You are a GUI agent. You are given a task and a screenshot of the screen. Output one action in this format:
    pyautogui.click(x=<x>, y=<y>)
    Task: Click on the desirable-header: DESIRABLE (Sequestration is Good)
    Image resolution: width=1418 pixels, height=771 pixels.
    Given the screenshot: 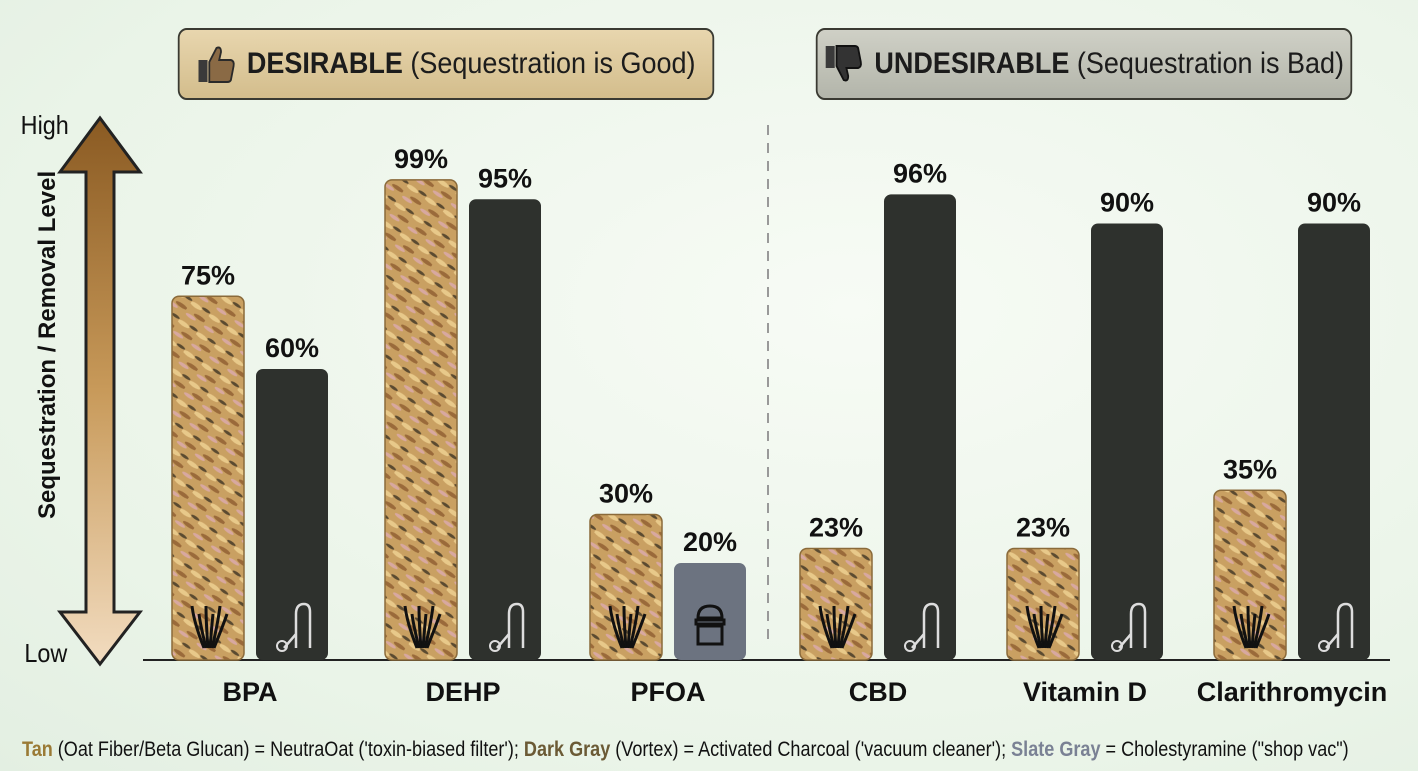 What is the action you would take?
    pyautogui.click(x=446, y=64)
    